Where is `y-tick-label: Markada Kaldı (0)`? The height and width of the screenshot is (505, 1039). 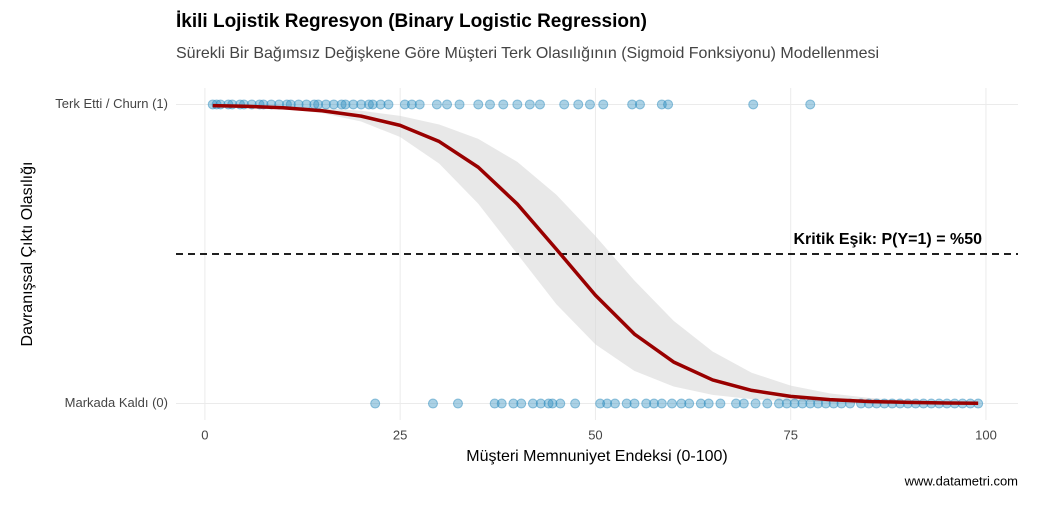 y-tick-label: Markada Kaldı (0) is located at coordinates (116, 402).